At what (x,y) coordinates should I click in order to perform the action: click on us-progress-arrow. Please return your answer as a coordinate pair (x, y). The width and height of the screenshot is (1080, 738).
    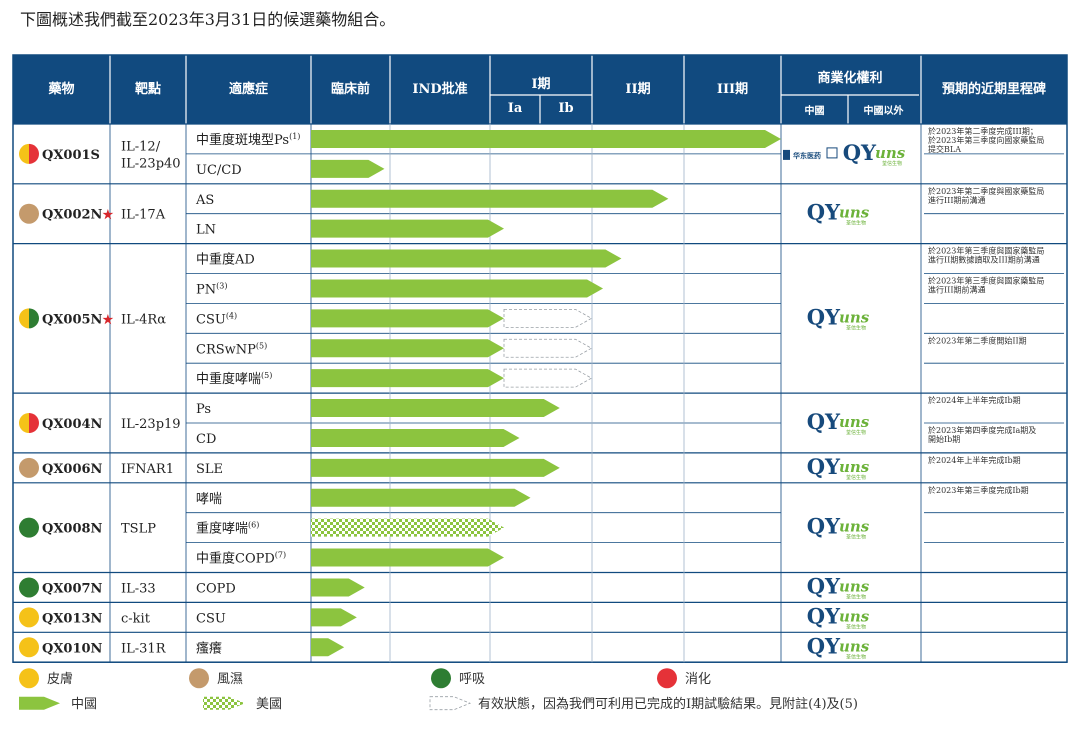
    Looking at the image, I should click on (407, 527).